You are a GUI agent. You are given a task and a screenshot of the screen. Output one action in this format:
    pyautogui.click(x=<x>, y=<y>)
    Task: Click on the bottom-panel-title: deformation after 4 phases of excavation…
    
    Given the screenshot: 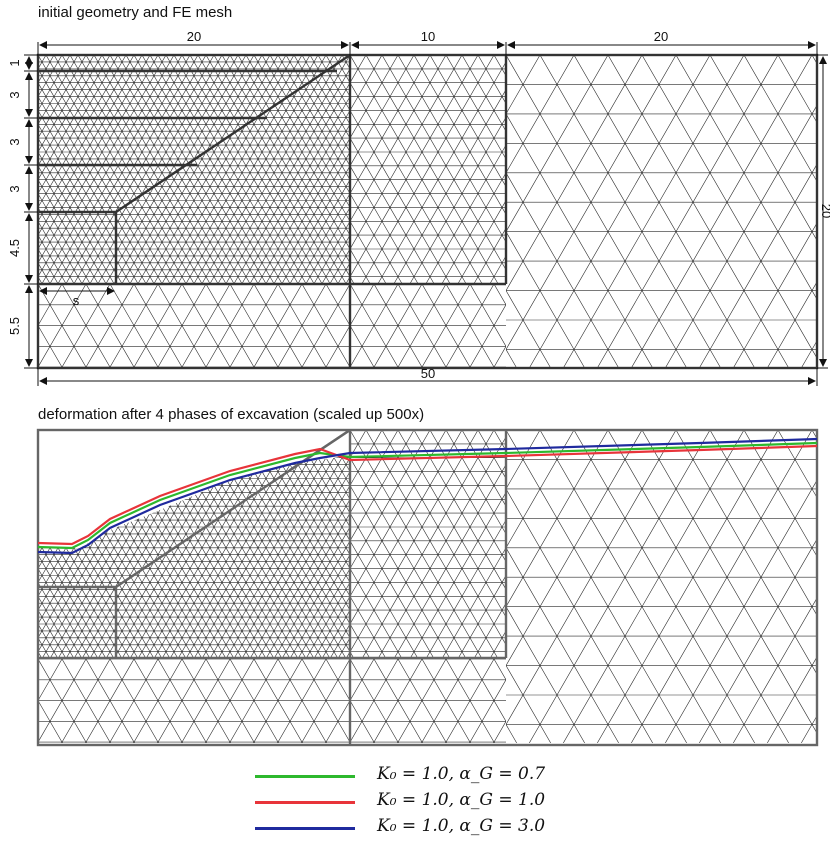 What is the action you would take?
    pyautogui.click(x=231, y=414)
    